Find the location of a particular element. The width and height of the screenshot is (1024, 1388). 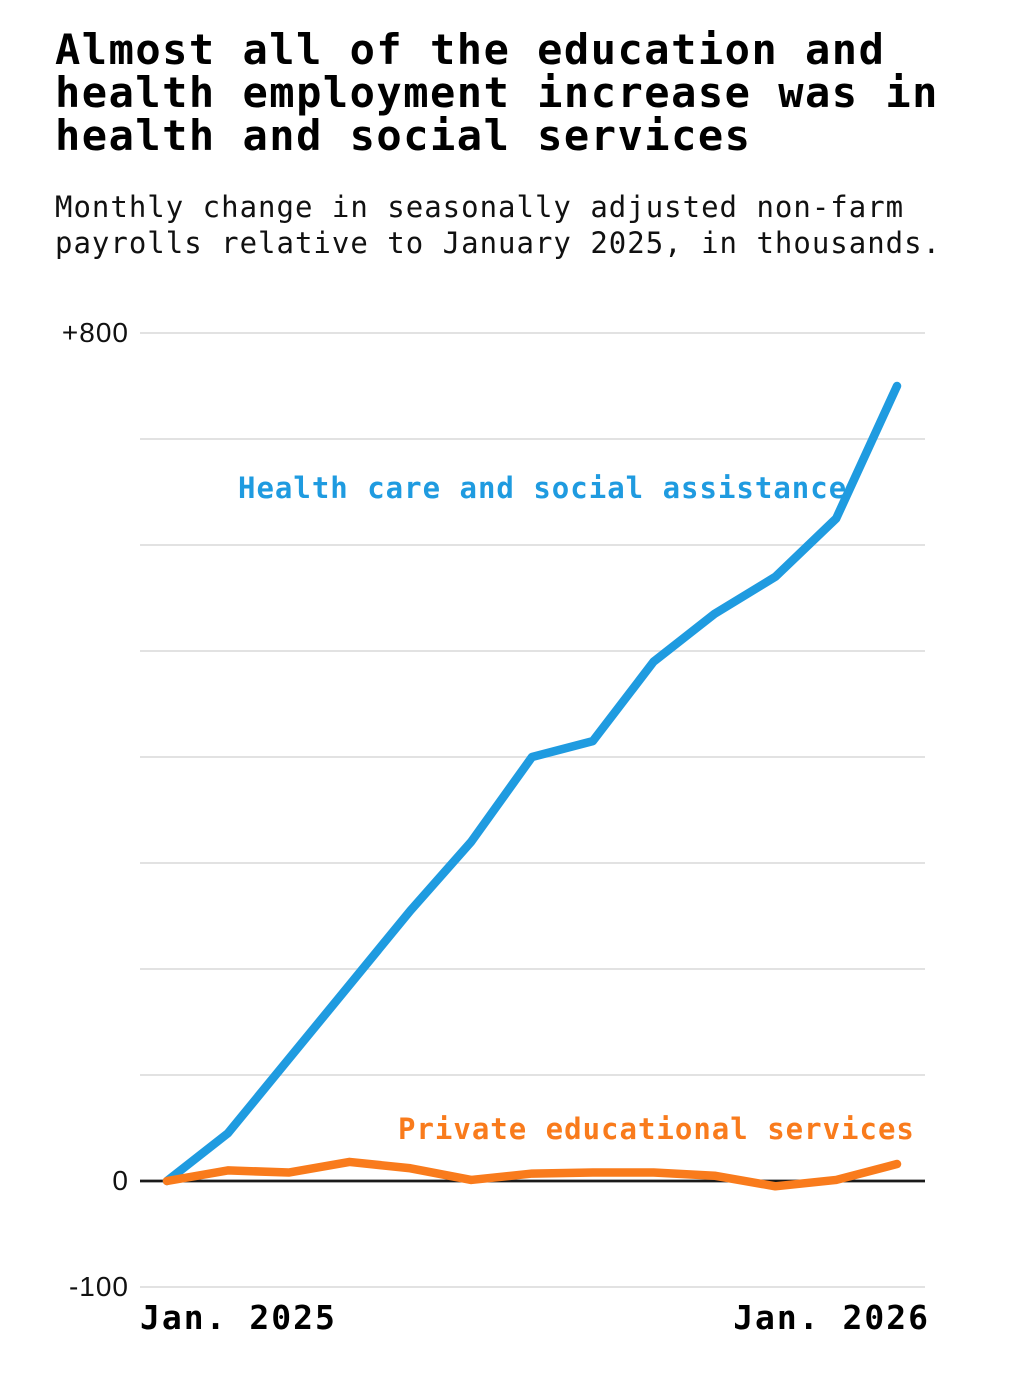

xaxis-label-jan-2026: Jan. 2026 is located at coordinates (831, 1317).